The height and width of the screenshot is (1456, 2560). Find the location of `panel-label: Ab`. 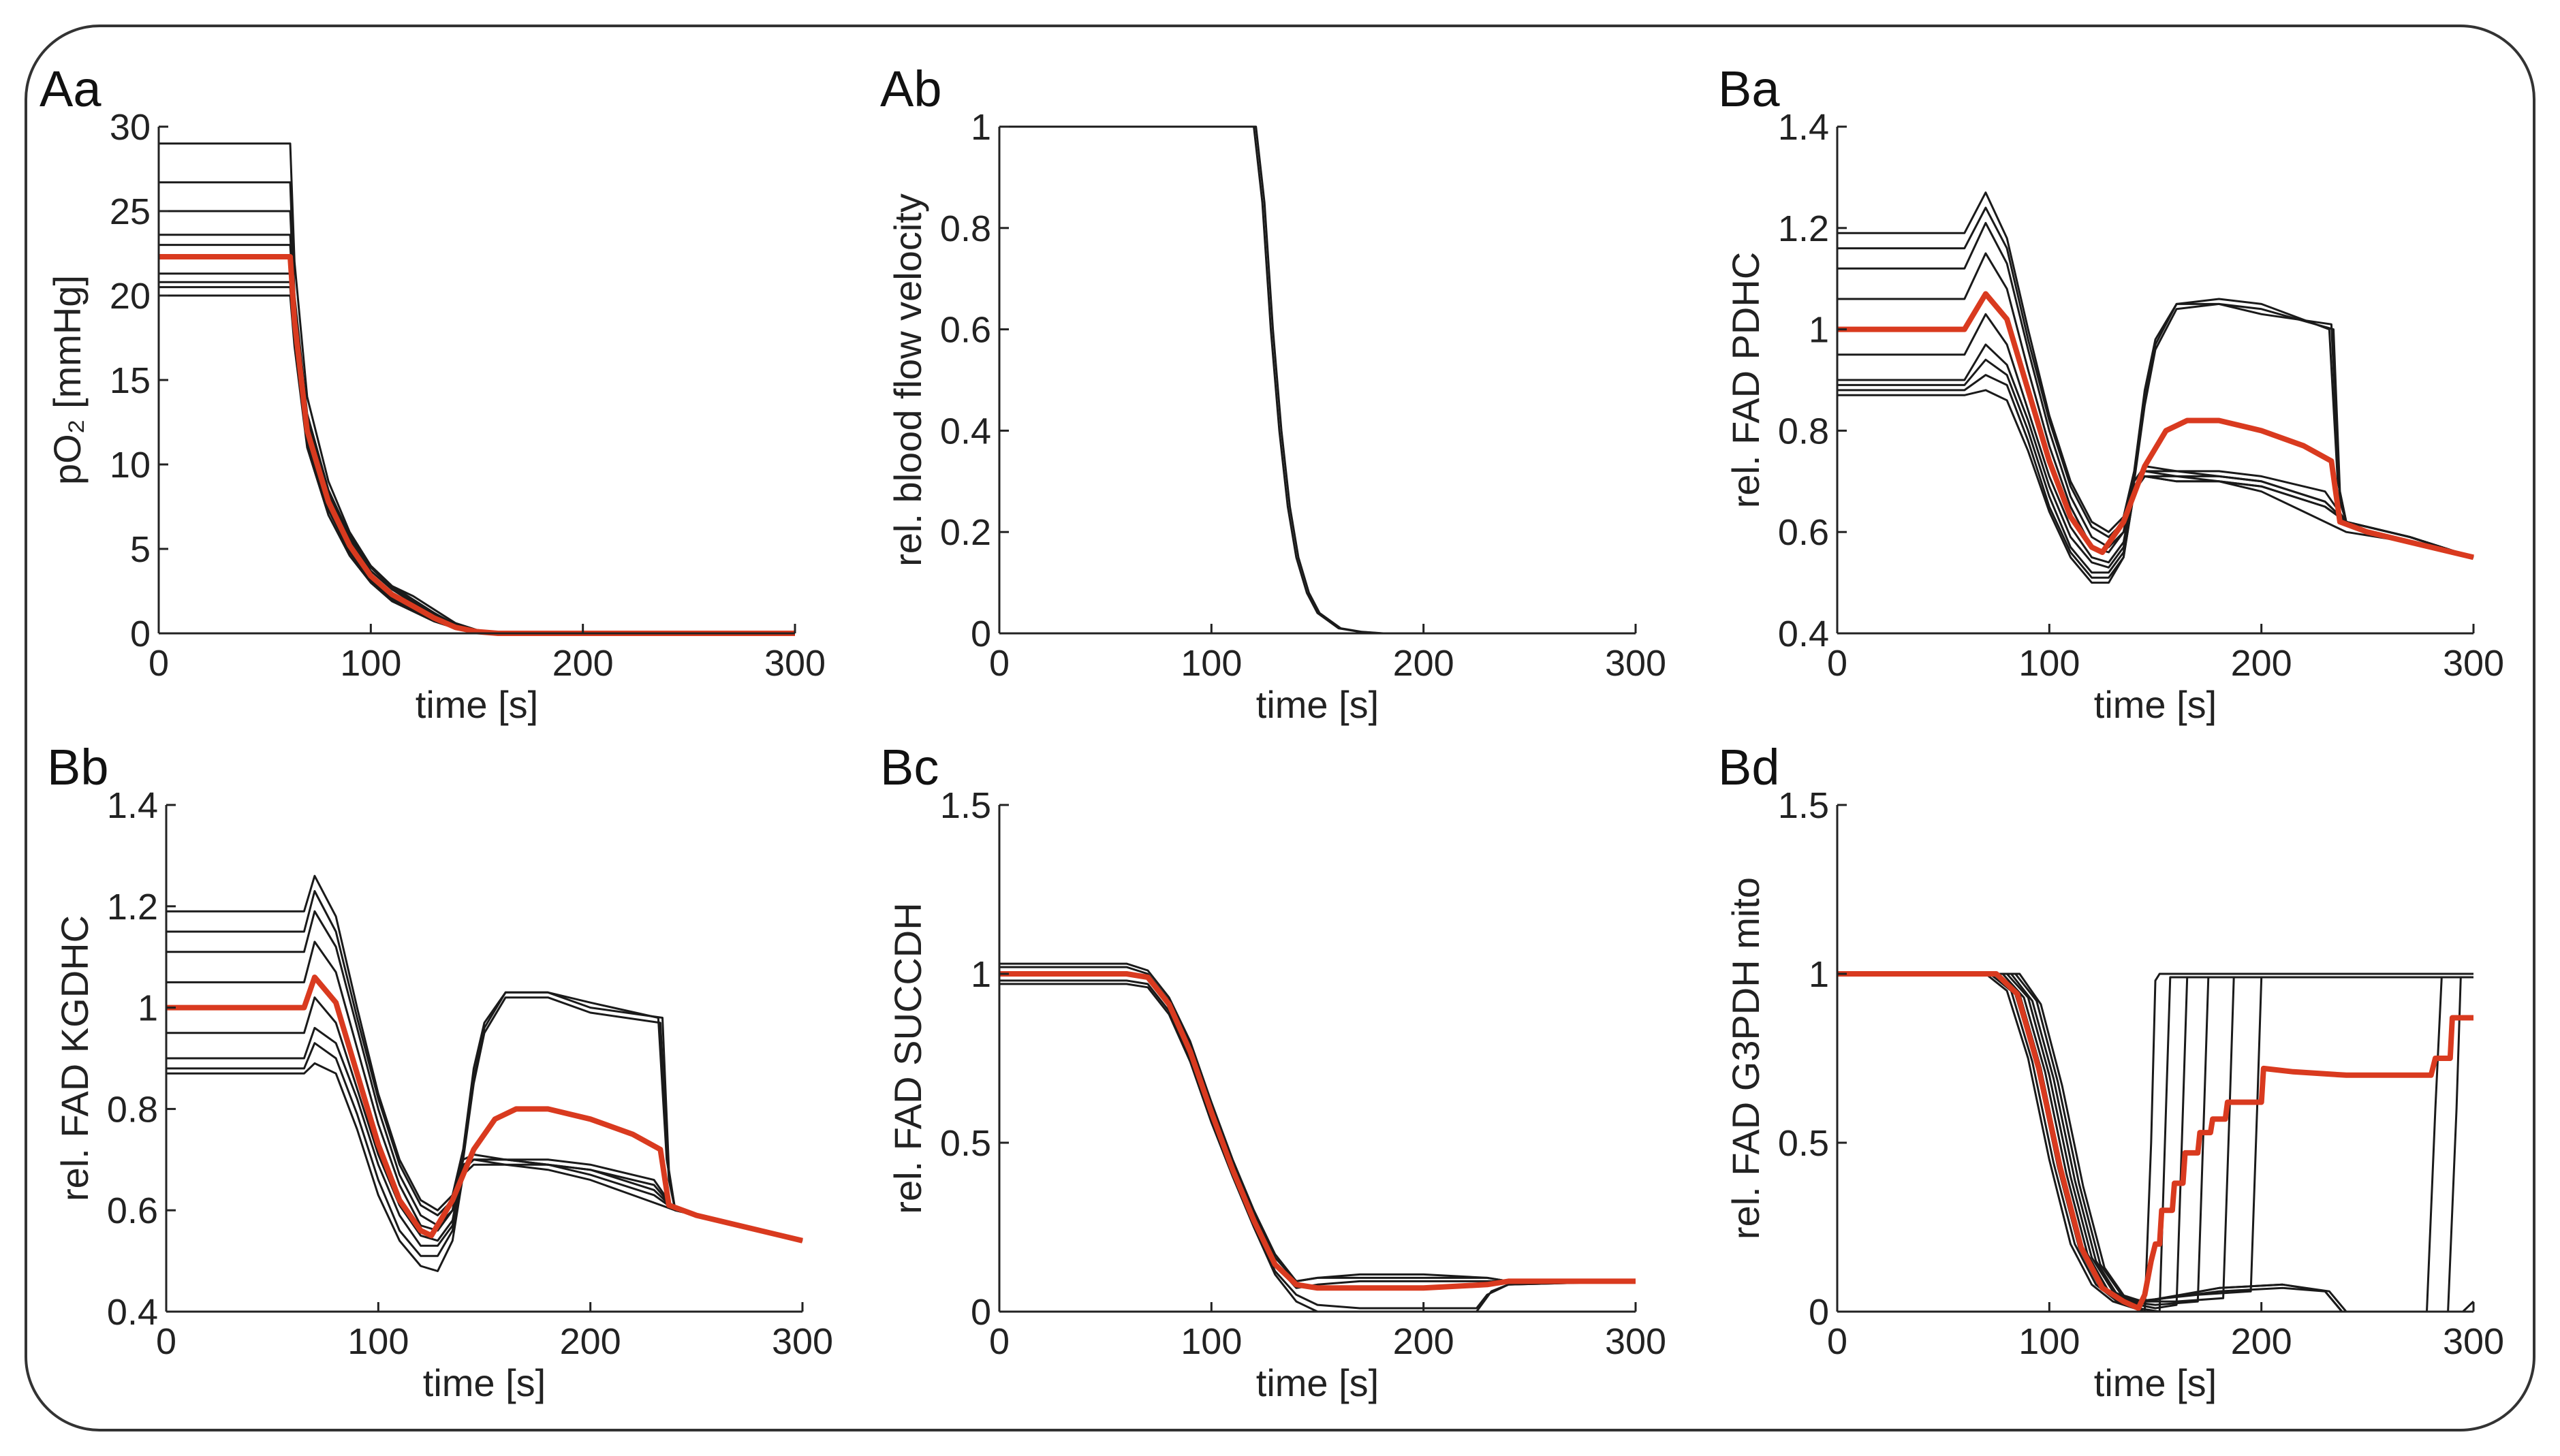

panel-label: Ab is located at coordinates (911, 89).